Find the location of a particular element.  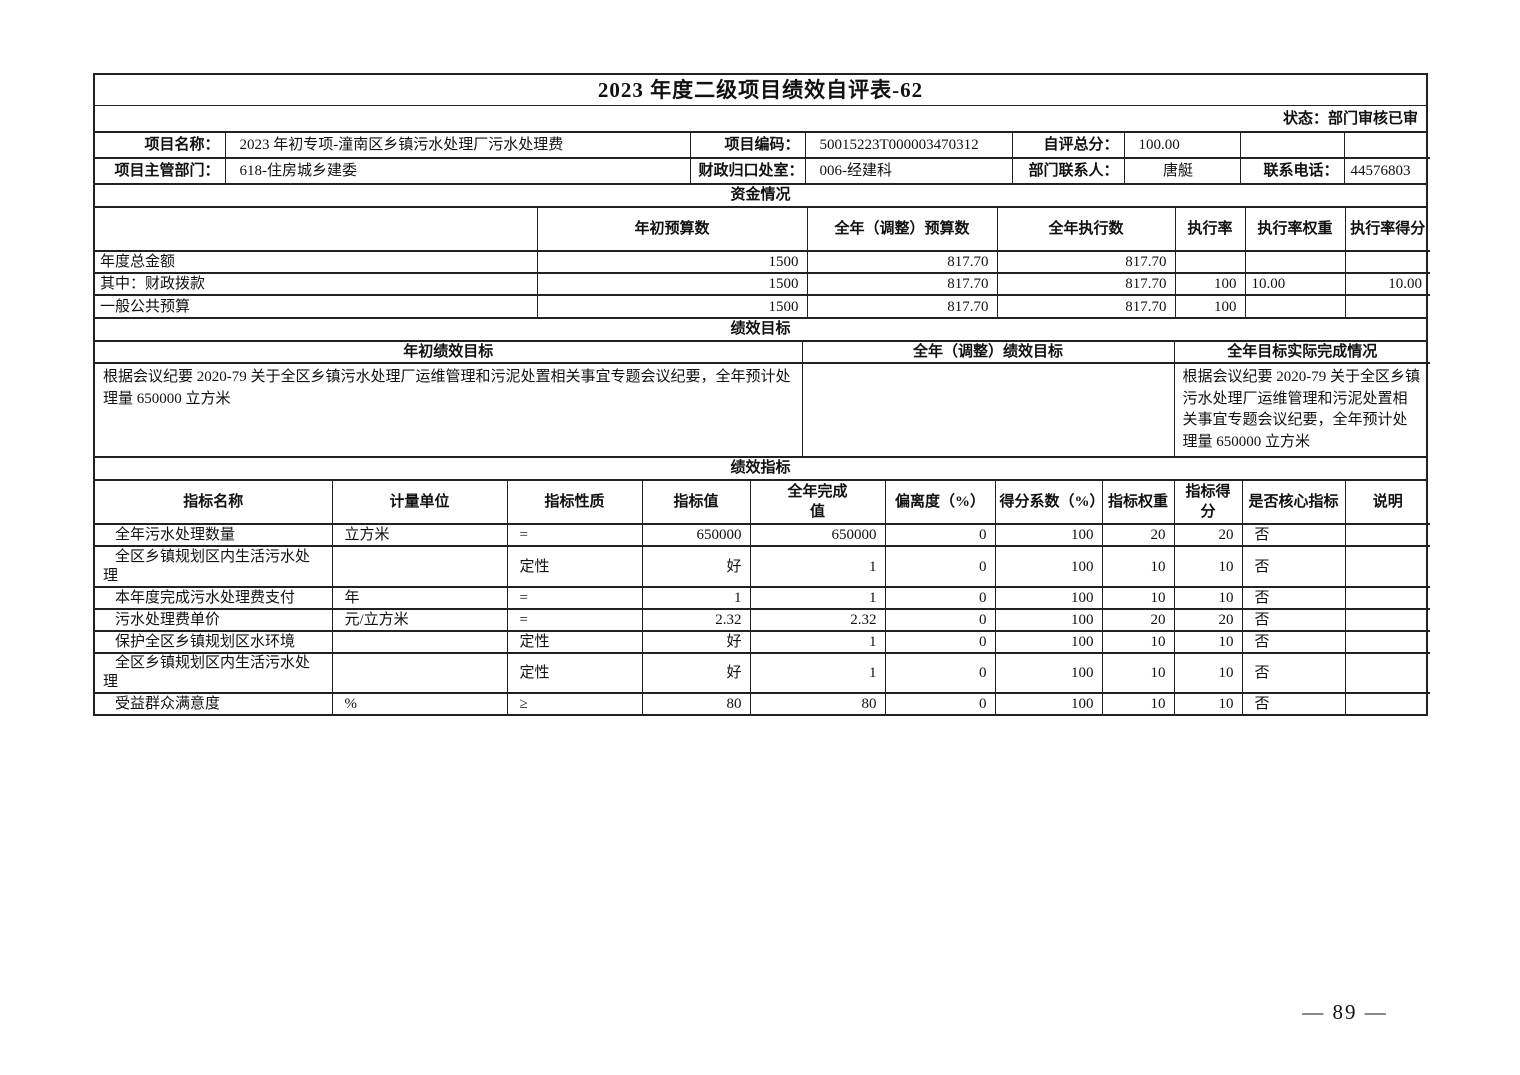

ind-header-deviation: 偏离度（%） is located at coordinates (939, 502).